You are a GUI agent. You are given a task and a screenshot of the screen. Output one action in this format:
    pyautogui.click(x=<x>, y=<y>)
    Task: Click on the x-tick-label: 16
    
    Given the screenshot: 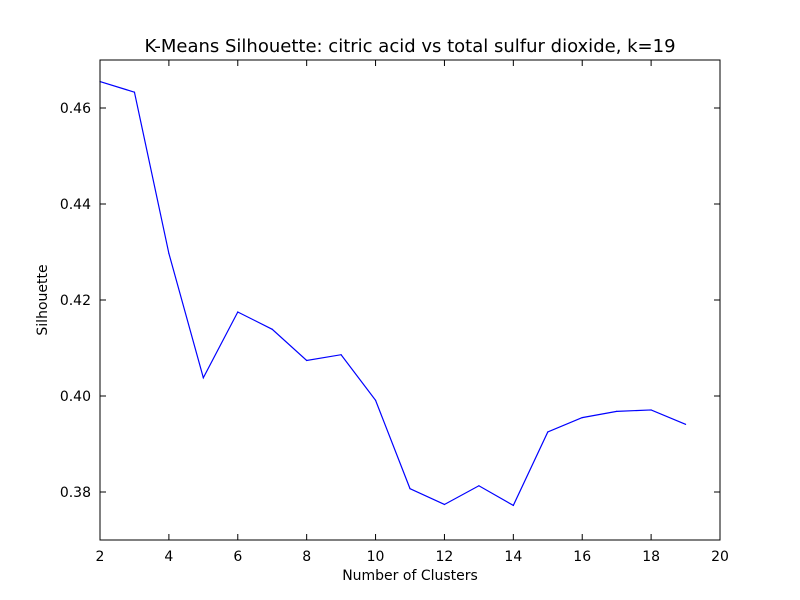 What is the action you would take?
    pyautogui.click(x=582, y=557)
    